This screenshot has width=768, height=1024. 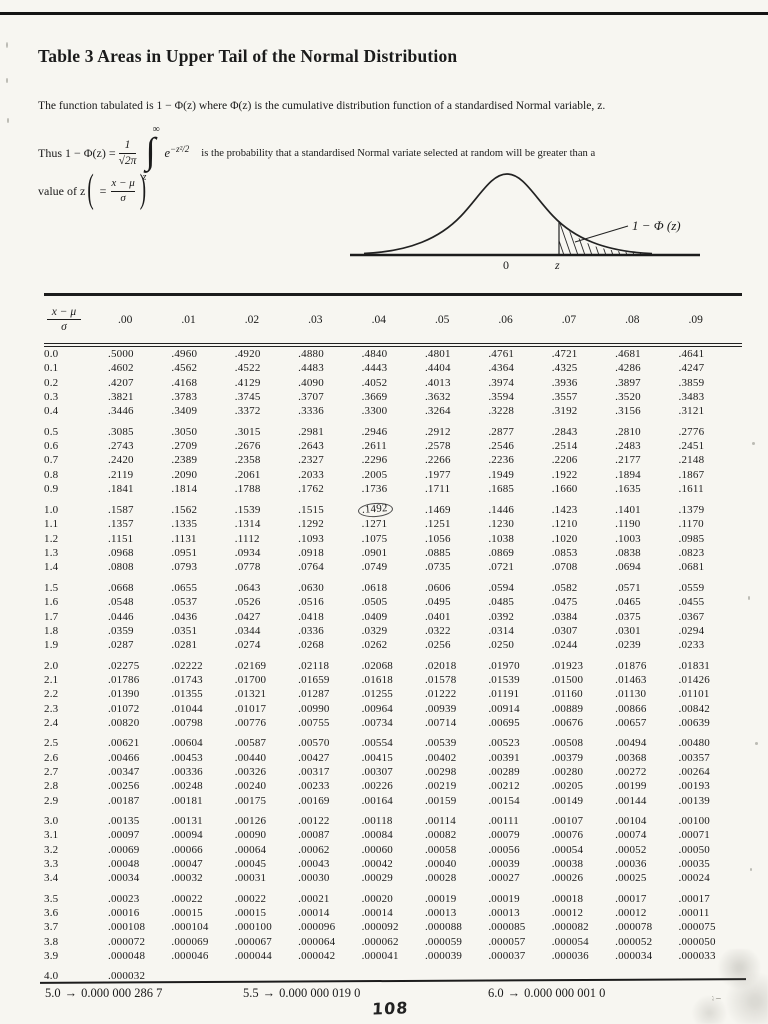 I want to click on footnote-entry: 5.5 → 0.000 000 019 0, so click(x=301, y=993).